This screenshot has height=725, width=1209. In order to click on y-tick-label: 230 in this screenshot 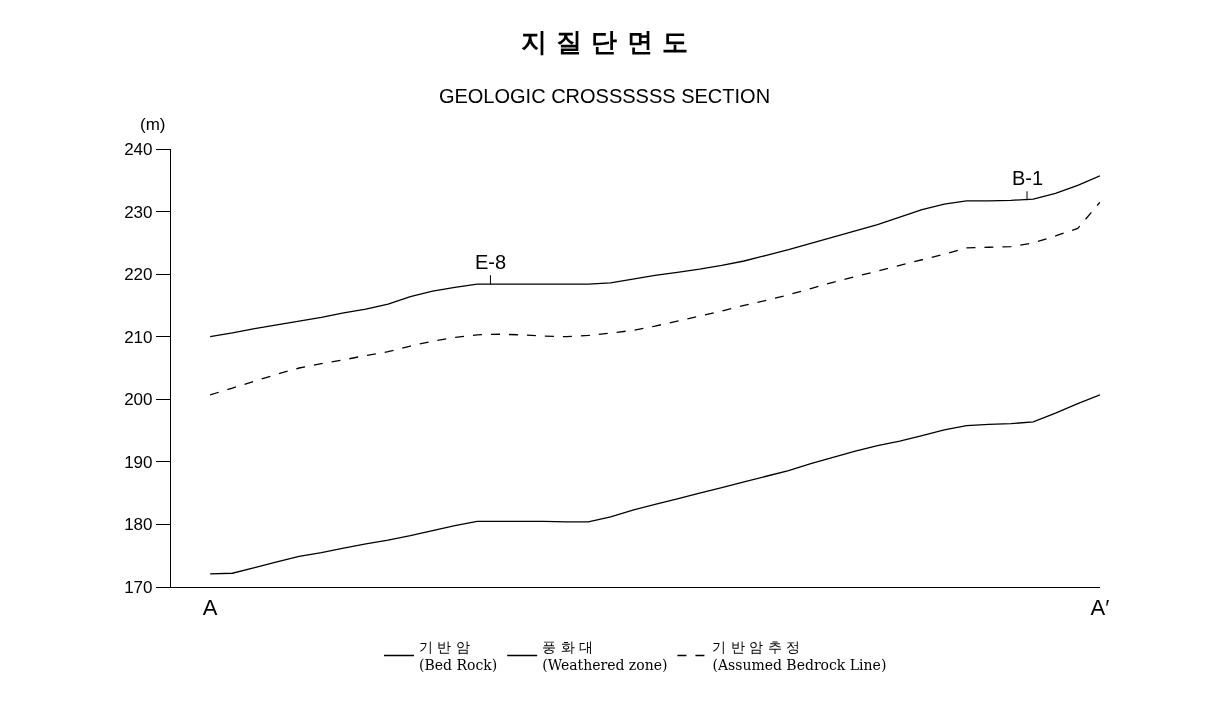, I will do `click(138, 212)`.